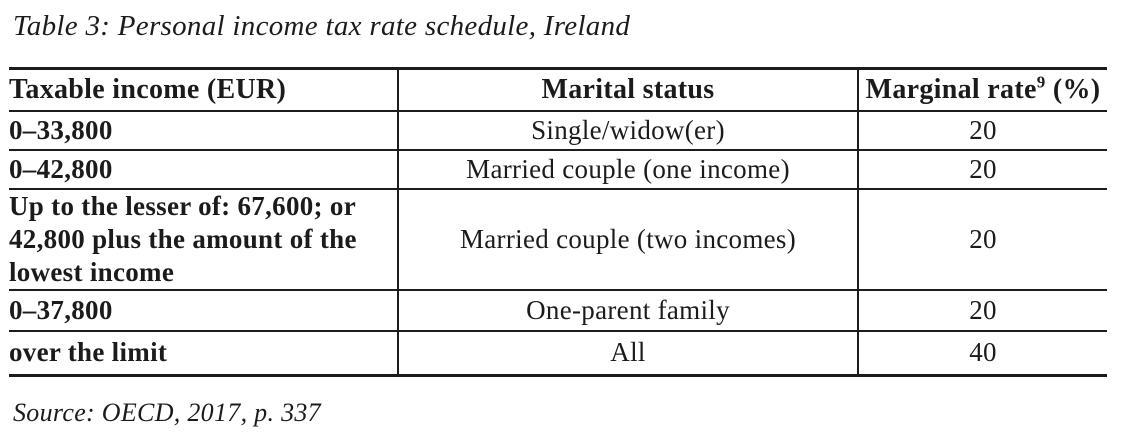  What do you see at coordinates (88, 352) in the screenshot?
I see `income-text: over the limit` at bounding box center [88, 352].